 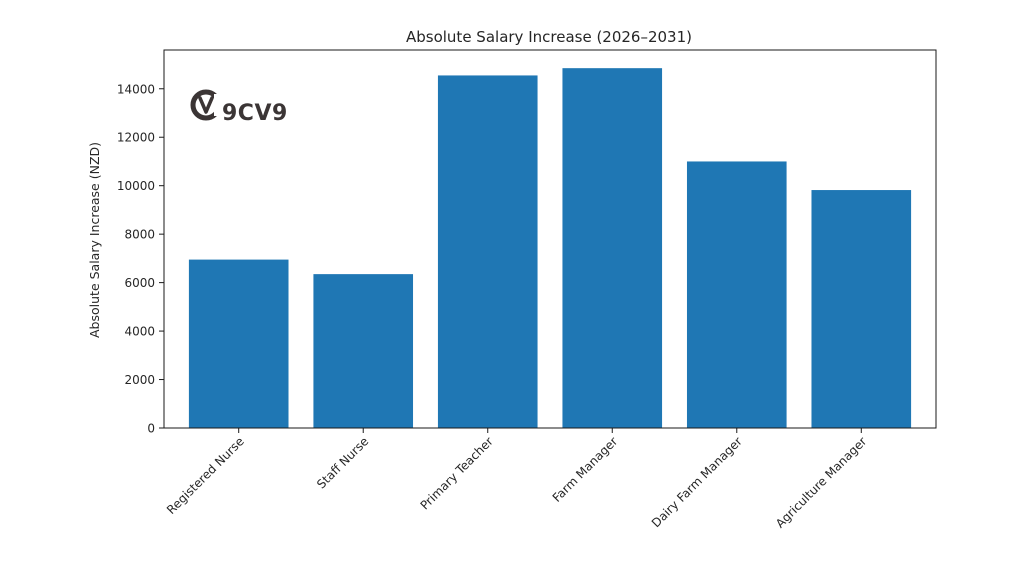 What do you see at coordinates (612, 248) in the screenshot?
I see `bar-farm-manager` at bounding box center [612, 248].